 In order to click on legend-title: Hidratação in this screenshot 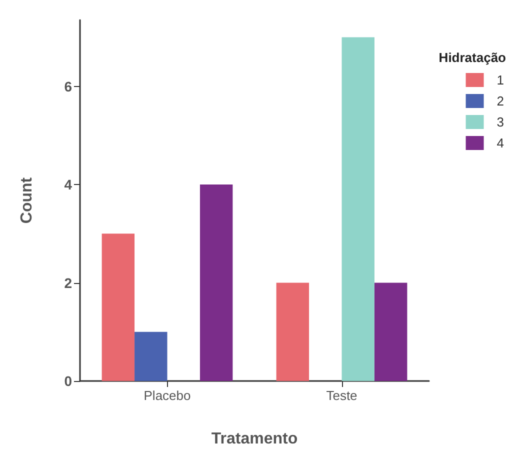, I will do `click(472, 57)`.